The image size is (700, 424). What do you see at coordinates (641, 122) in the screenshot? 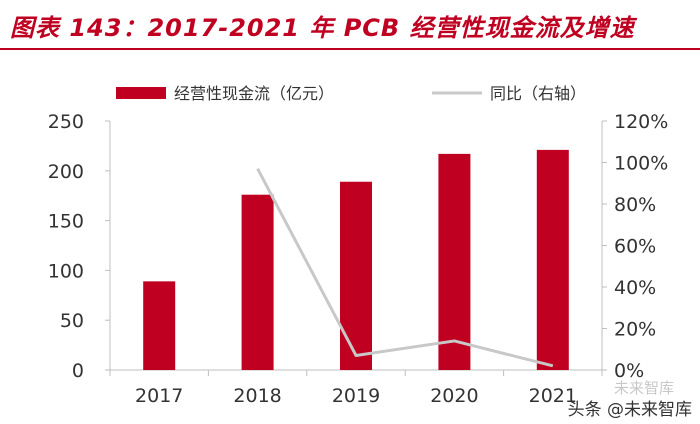
I see `right-tick-label: 120%` at bounding box center [641, 122].